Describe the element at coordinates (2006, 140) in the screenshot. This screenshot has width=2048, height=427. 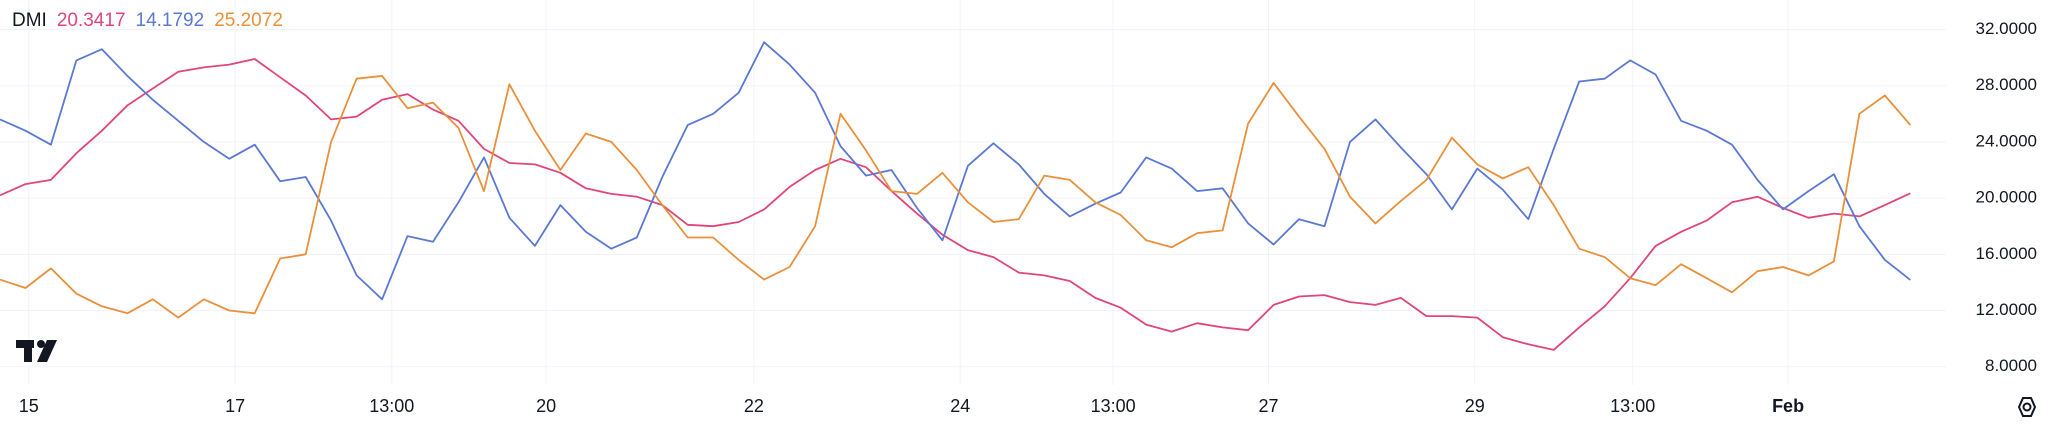
I see `y-tick-label: 24.0000` at that location.